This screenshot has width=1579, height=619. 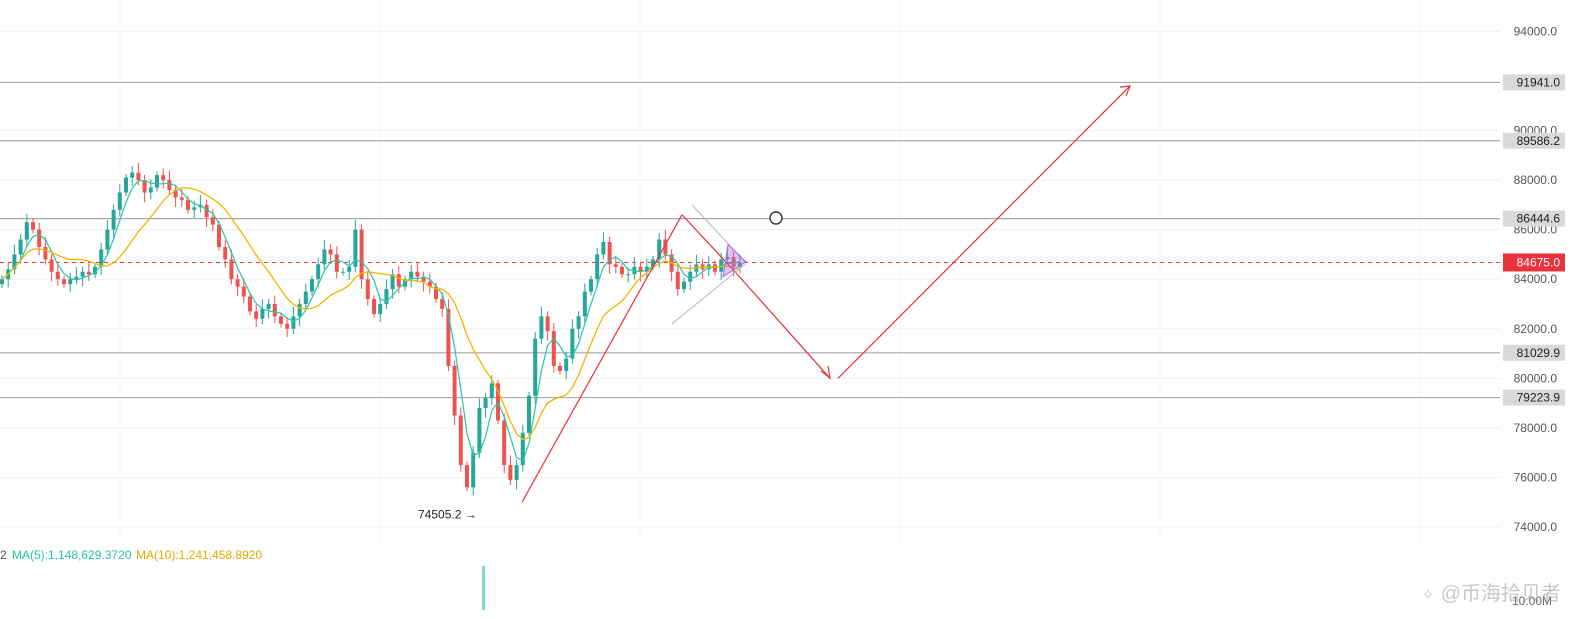 What do you see at coordinates (1539, 82) in the screenshot?
I see `level-label: 91941.0` at bounding box center [1539, 82].